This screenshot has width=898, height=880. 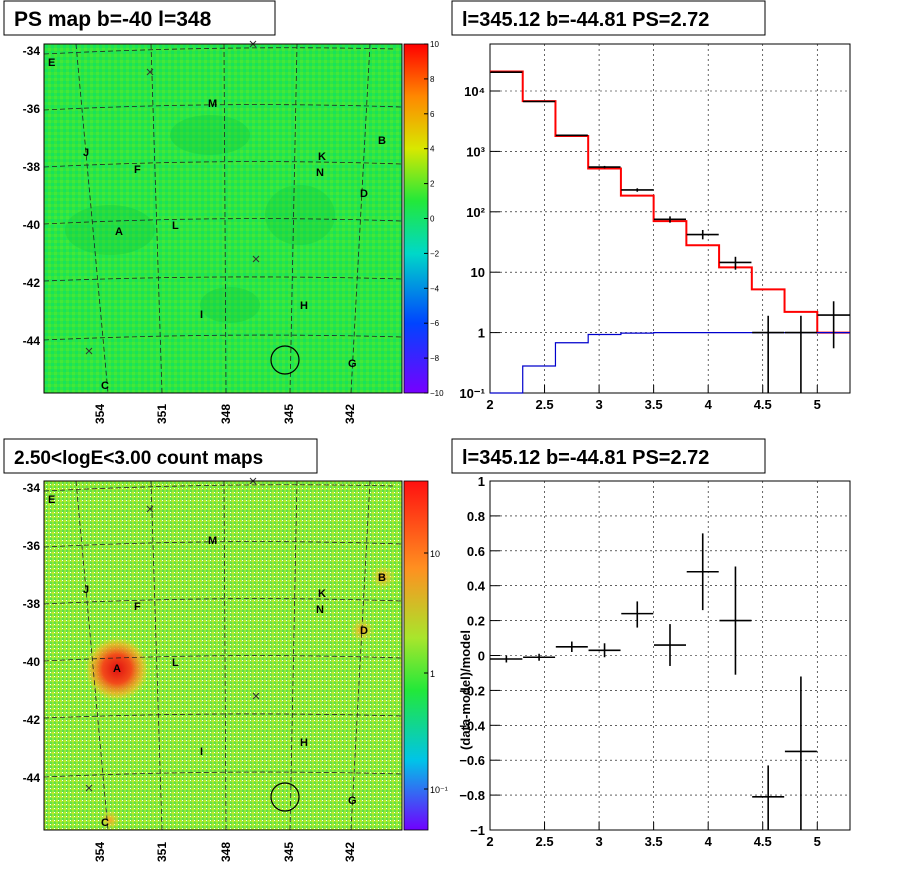 I want to click on warm-spot-d, so click(x=362, y=630).